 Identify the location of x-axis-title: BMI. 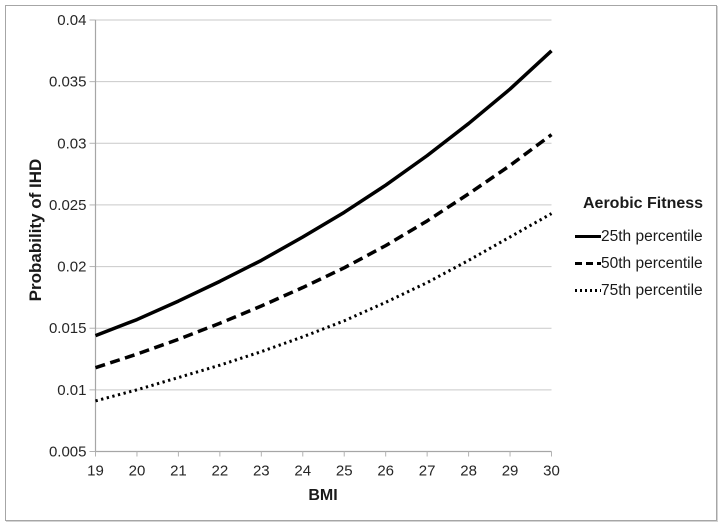
(323, 495).